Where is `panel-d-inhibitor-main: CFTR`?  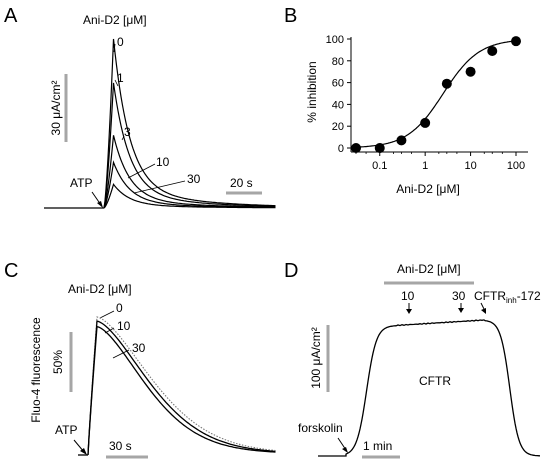 panel-d-inhibitor-main: CFTR is located at coordinates (490, 296).